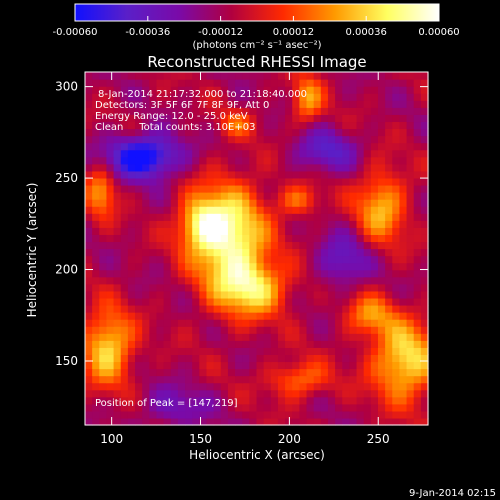 The image size is (500, 500). What do you see at coordinates (66, 270) in the screenshot?
I see `y-tick-label: 200` at bounding box center [66, 270].